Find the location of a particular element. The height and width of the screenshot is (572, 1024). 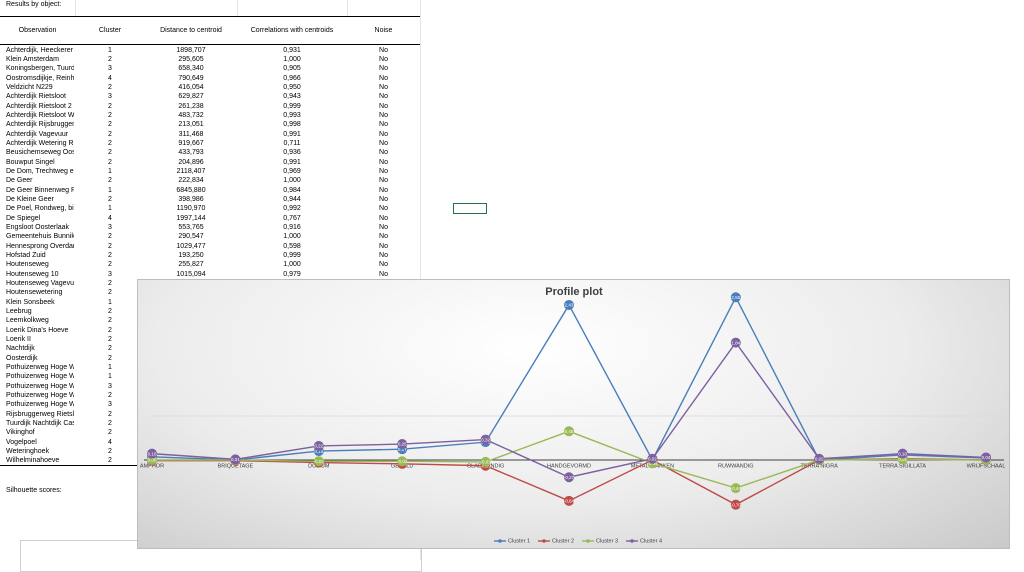

table-cell: 0,966 is located at coordinates (292, 78).